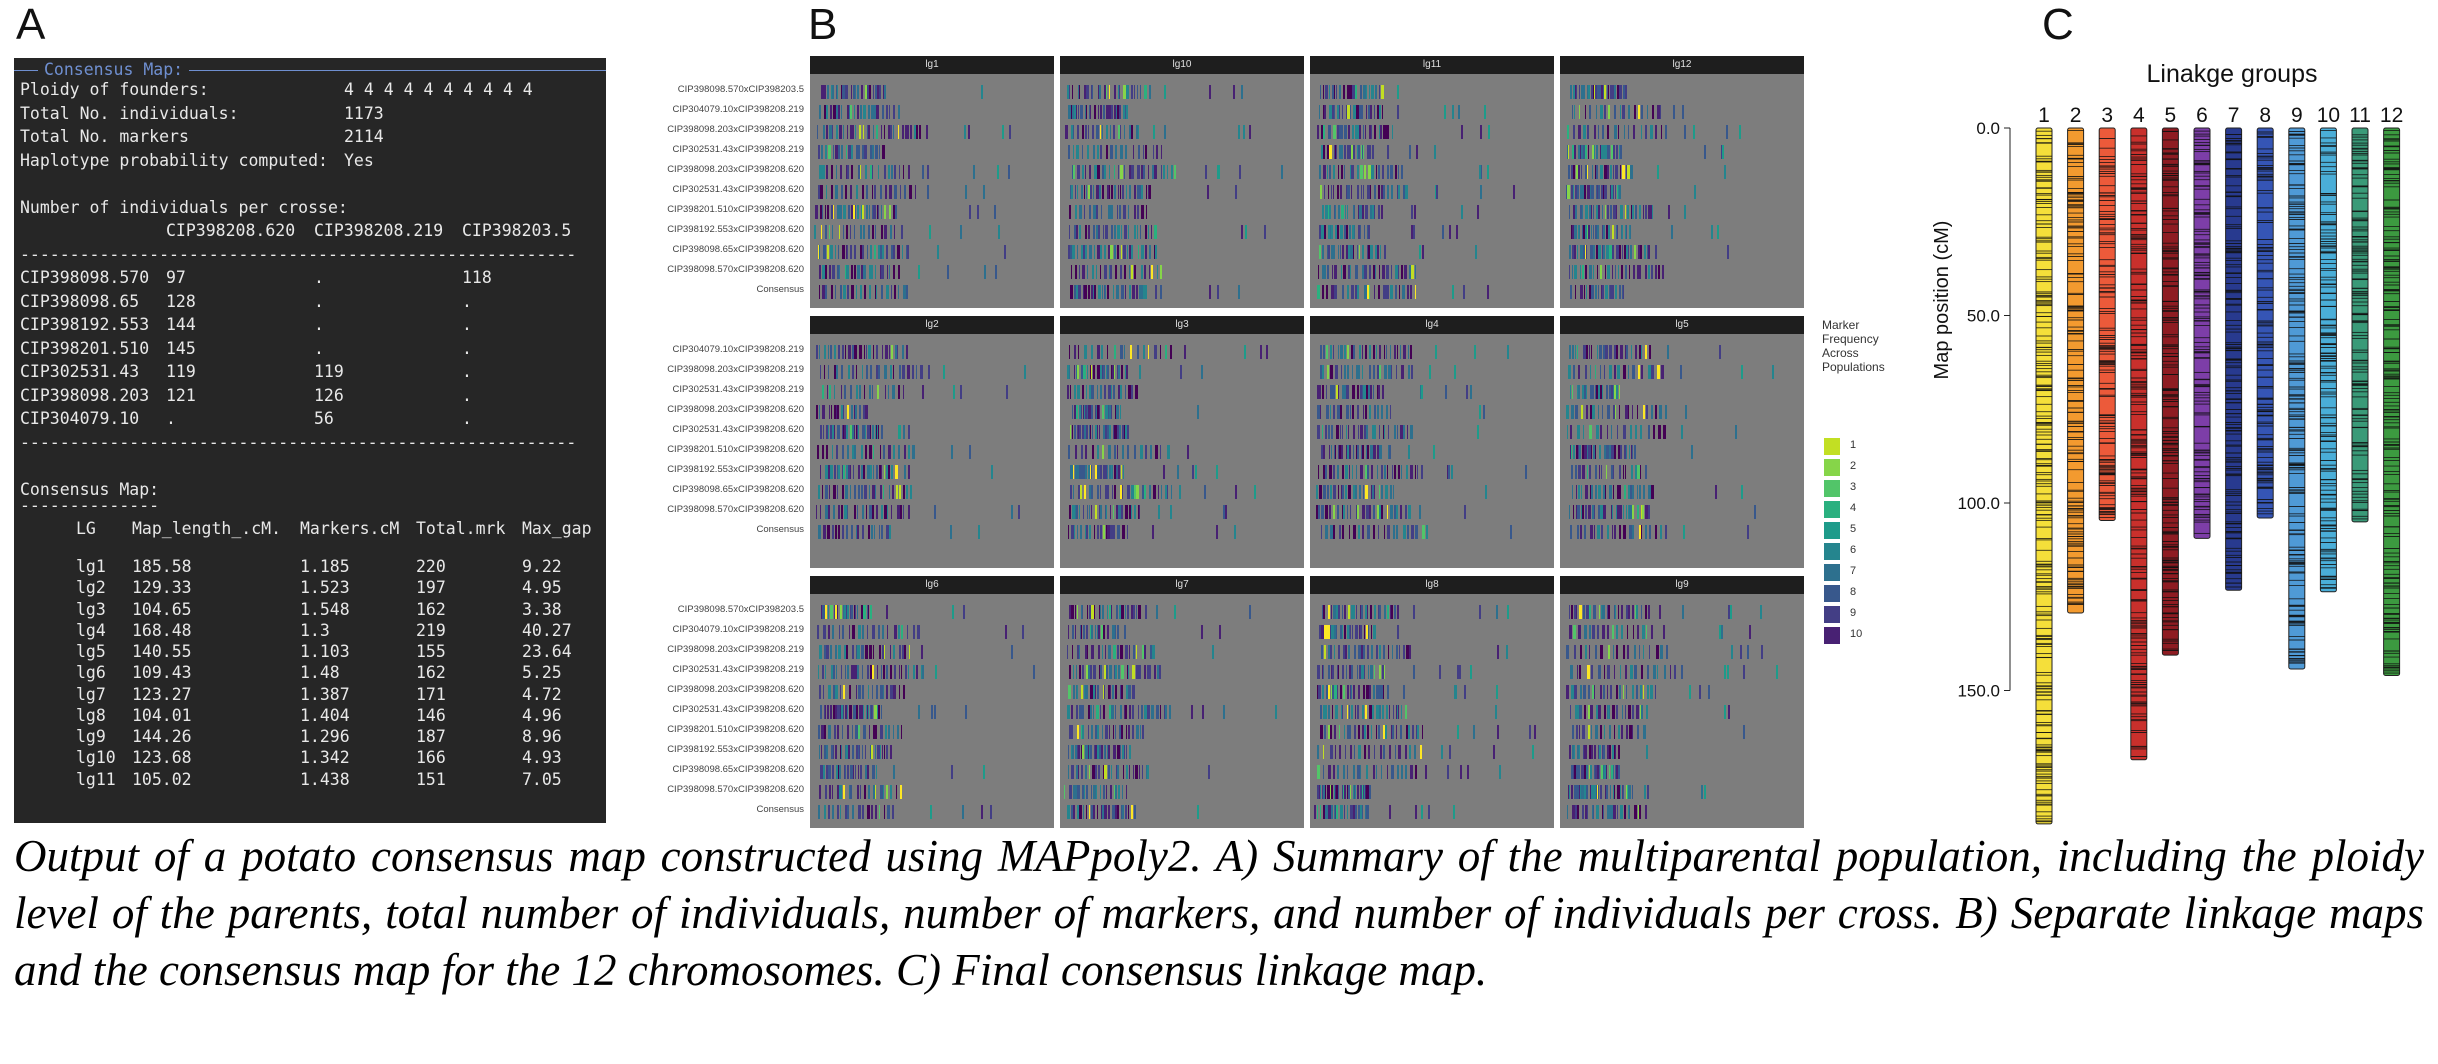 The height and width of the screenshot is (1064, 2438). I want to click on map-cell: lg5, so click(91, 652).